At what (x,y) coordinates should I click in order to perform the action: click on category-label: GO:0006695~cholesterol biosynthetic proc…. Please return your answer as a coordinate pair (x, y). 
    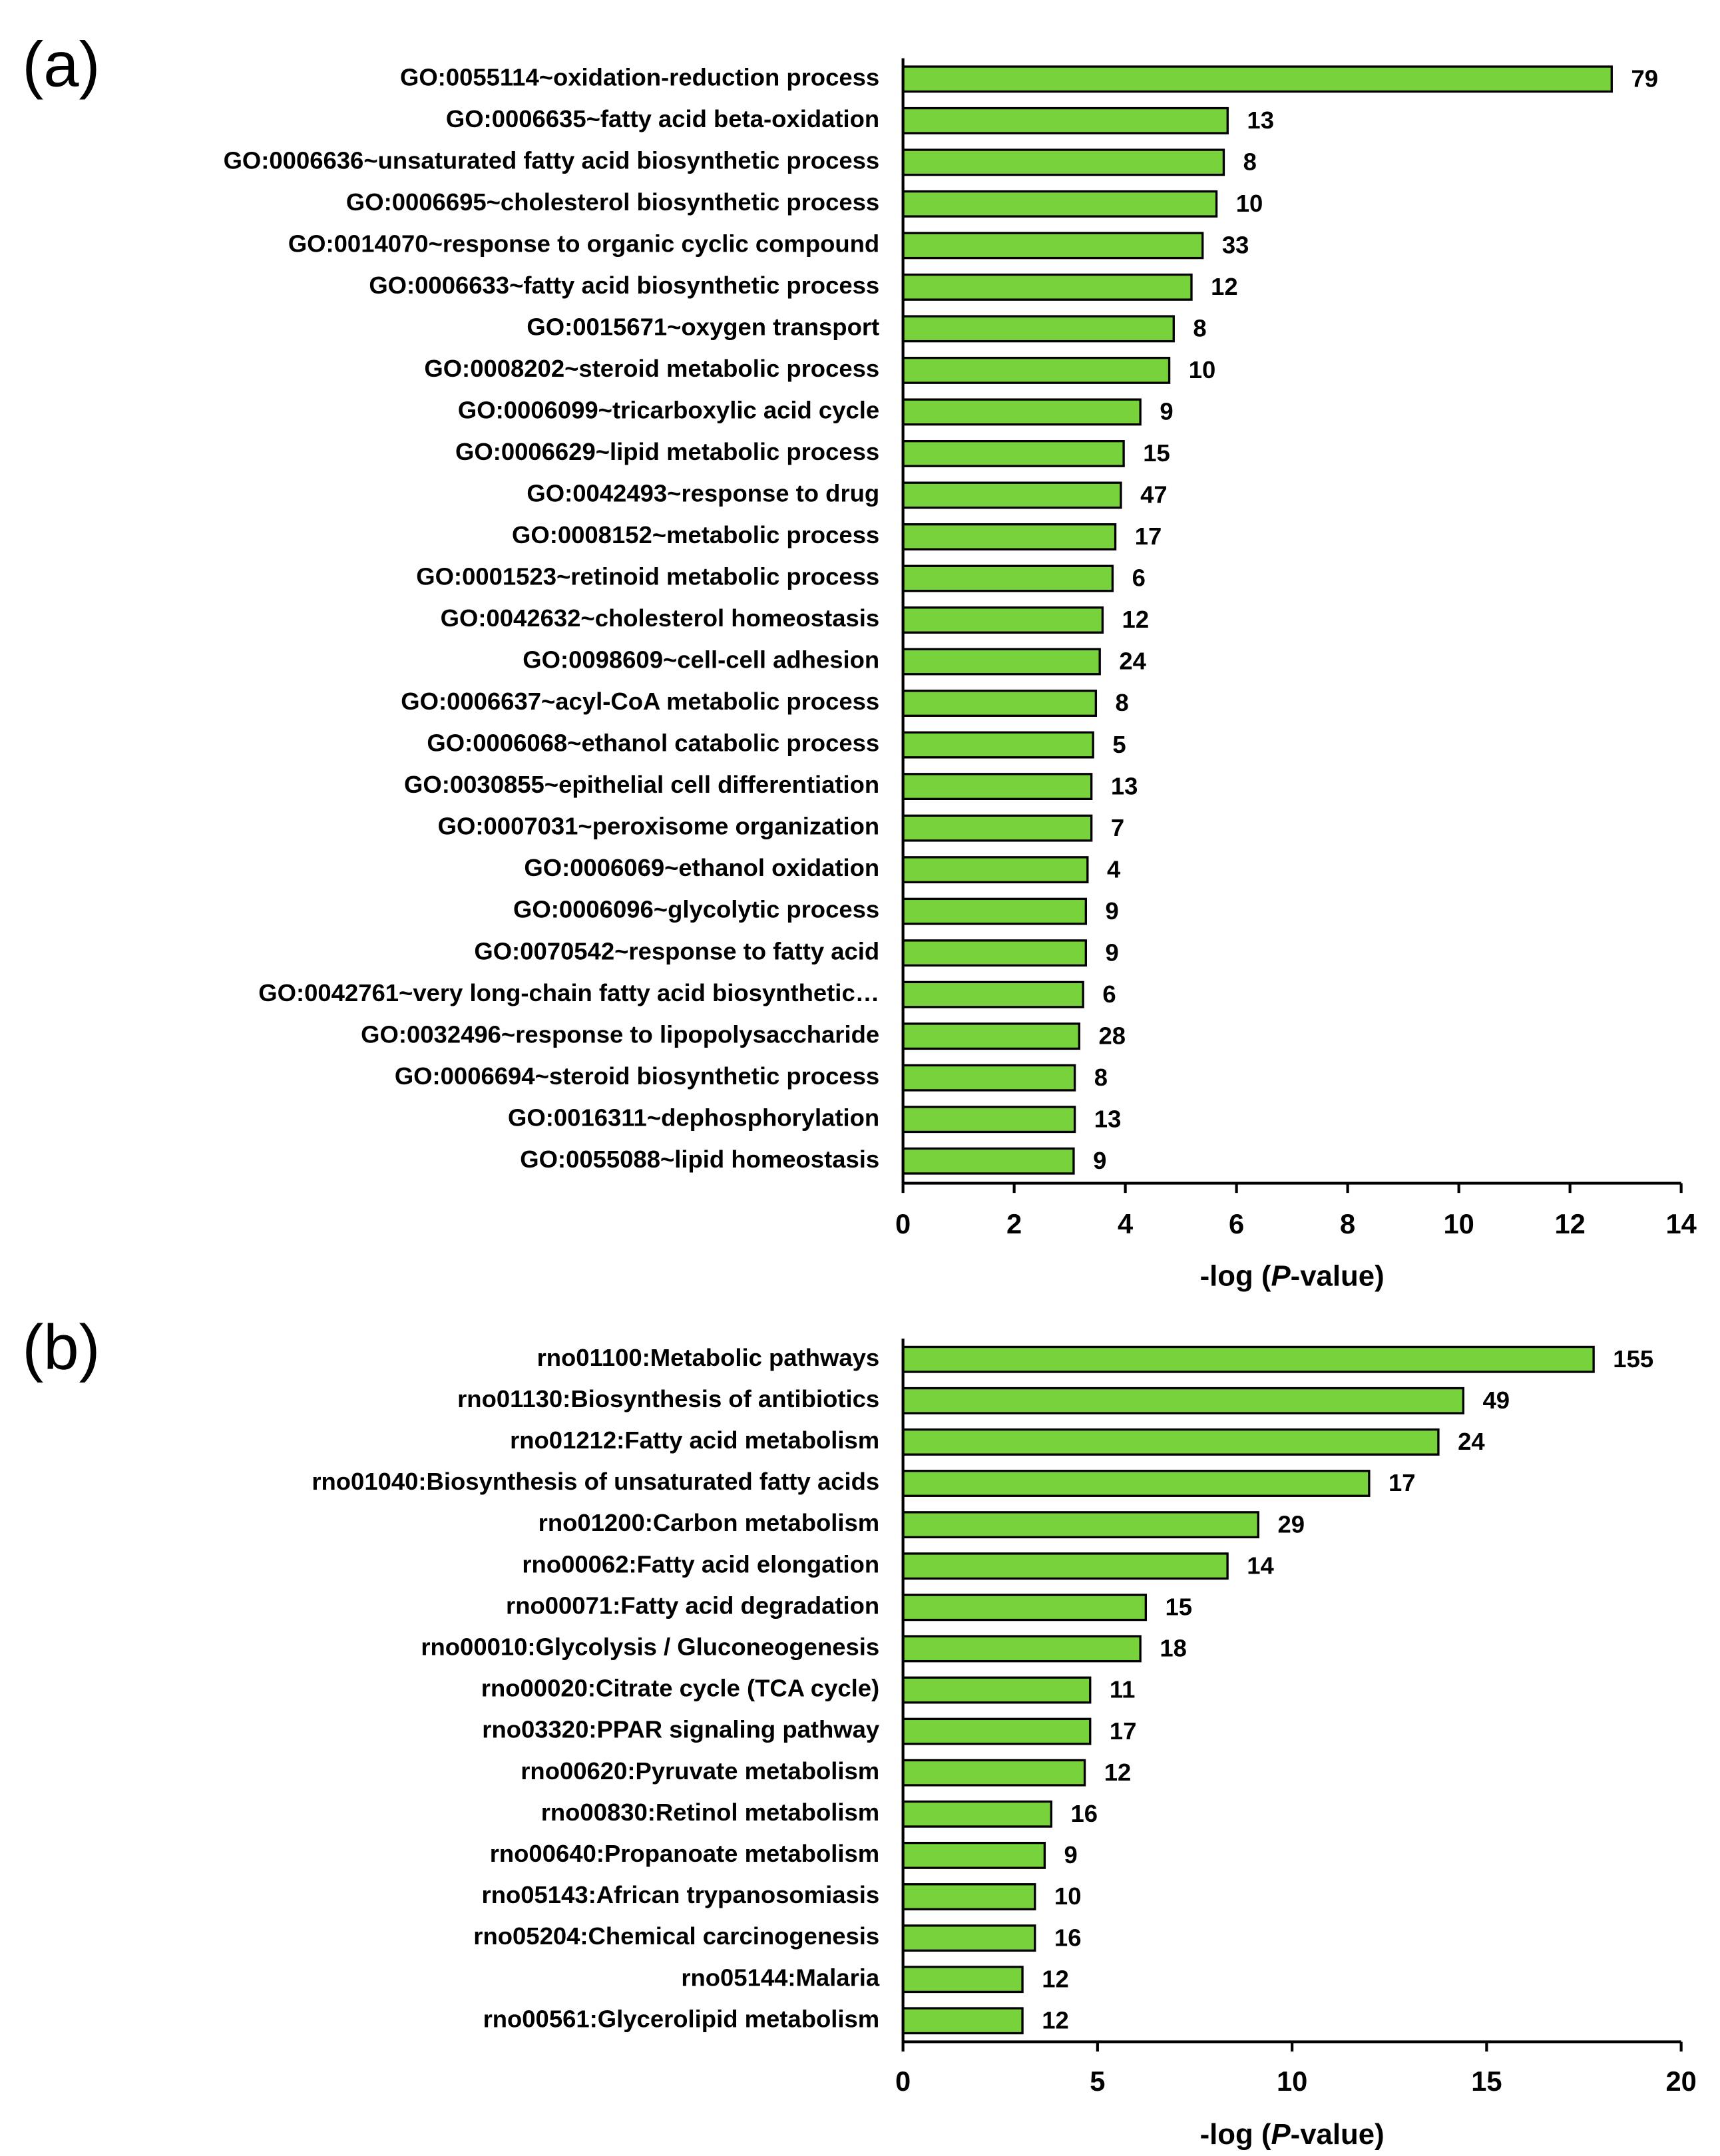
    Looking at the image, I should click on (613, 202).